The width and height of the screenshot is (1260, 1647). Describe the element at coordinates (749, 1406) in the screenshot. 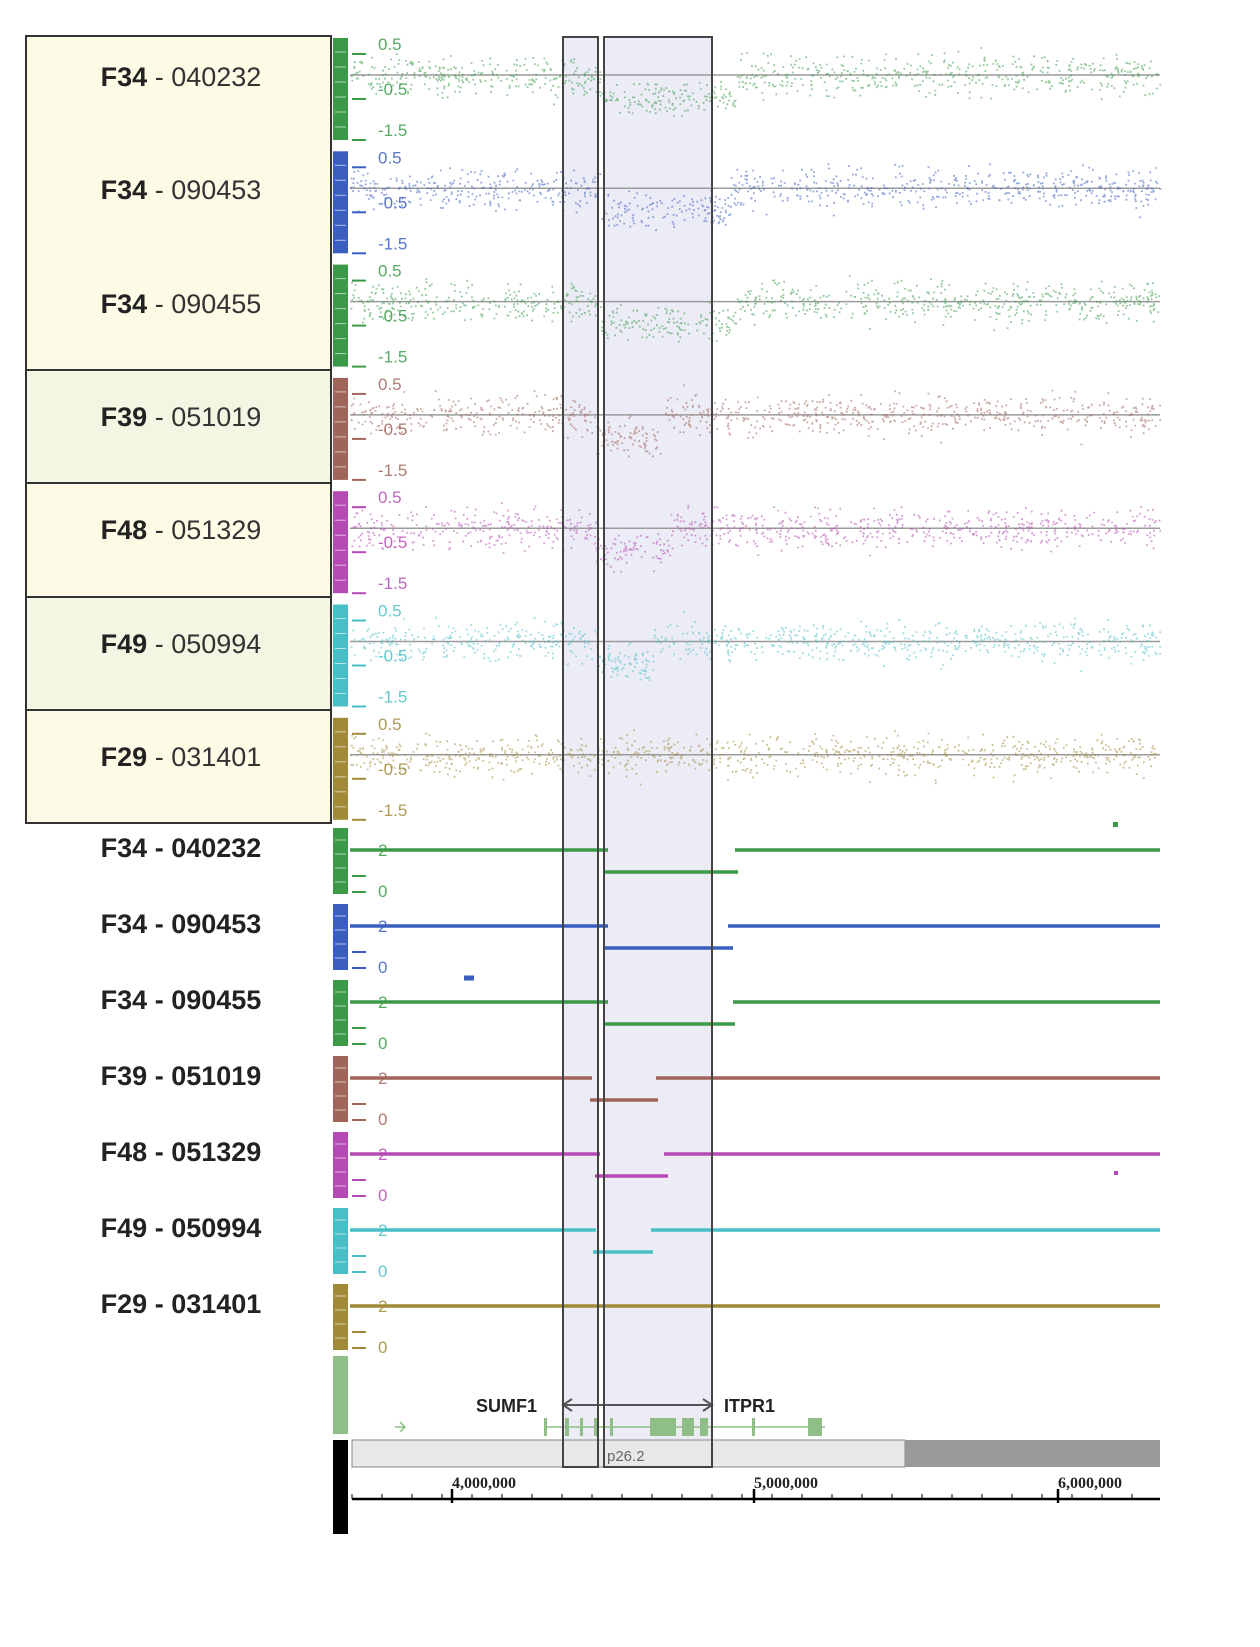

I see `gene-label-itpr1: ITPR1` at that location.